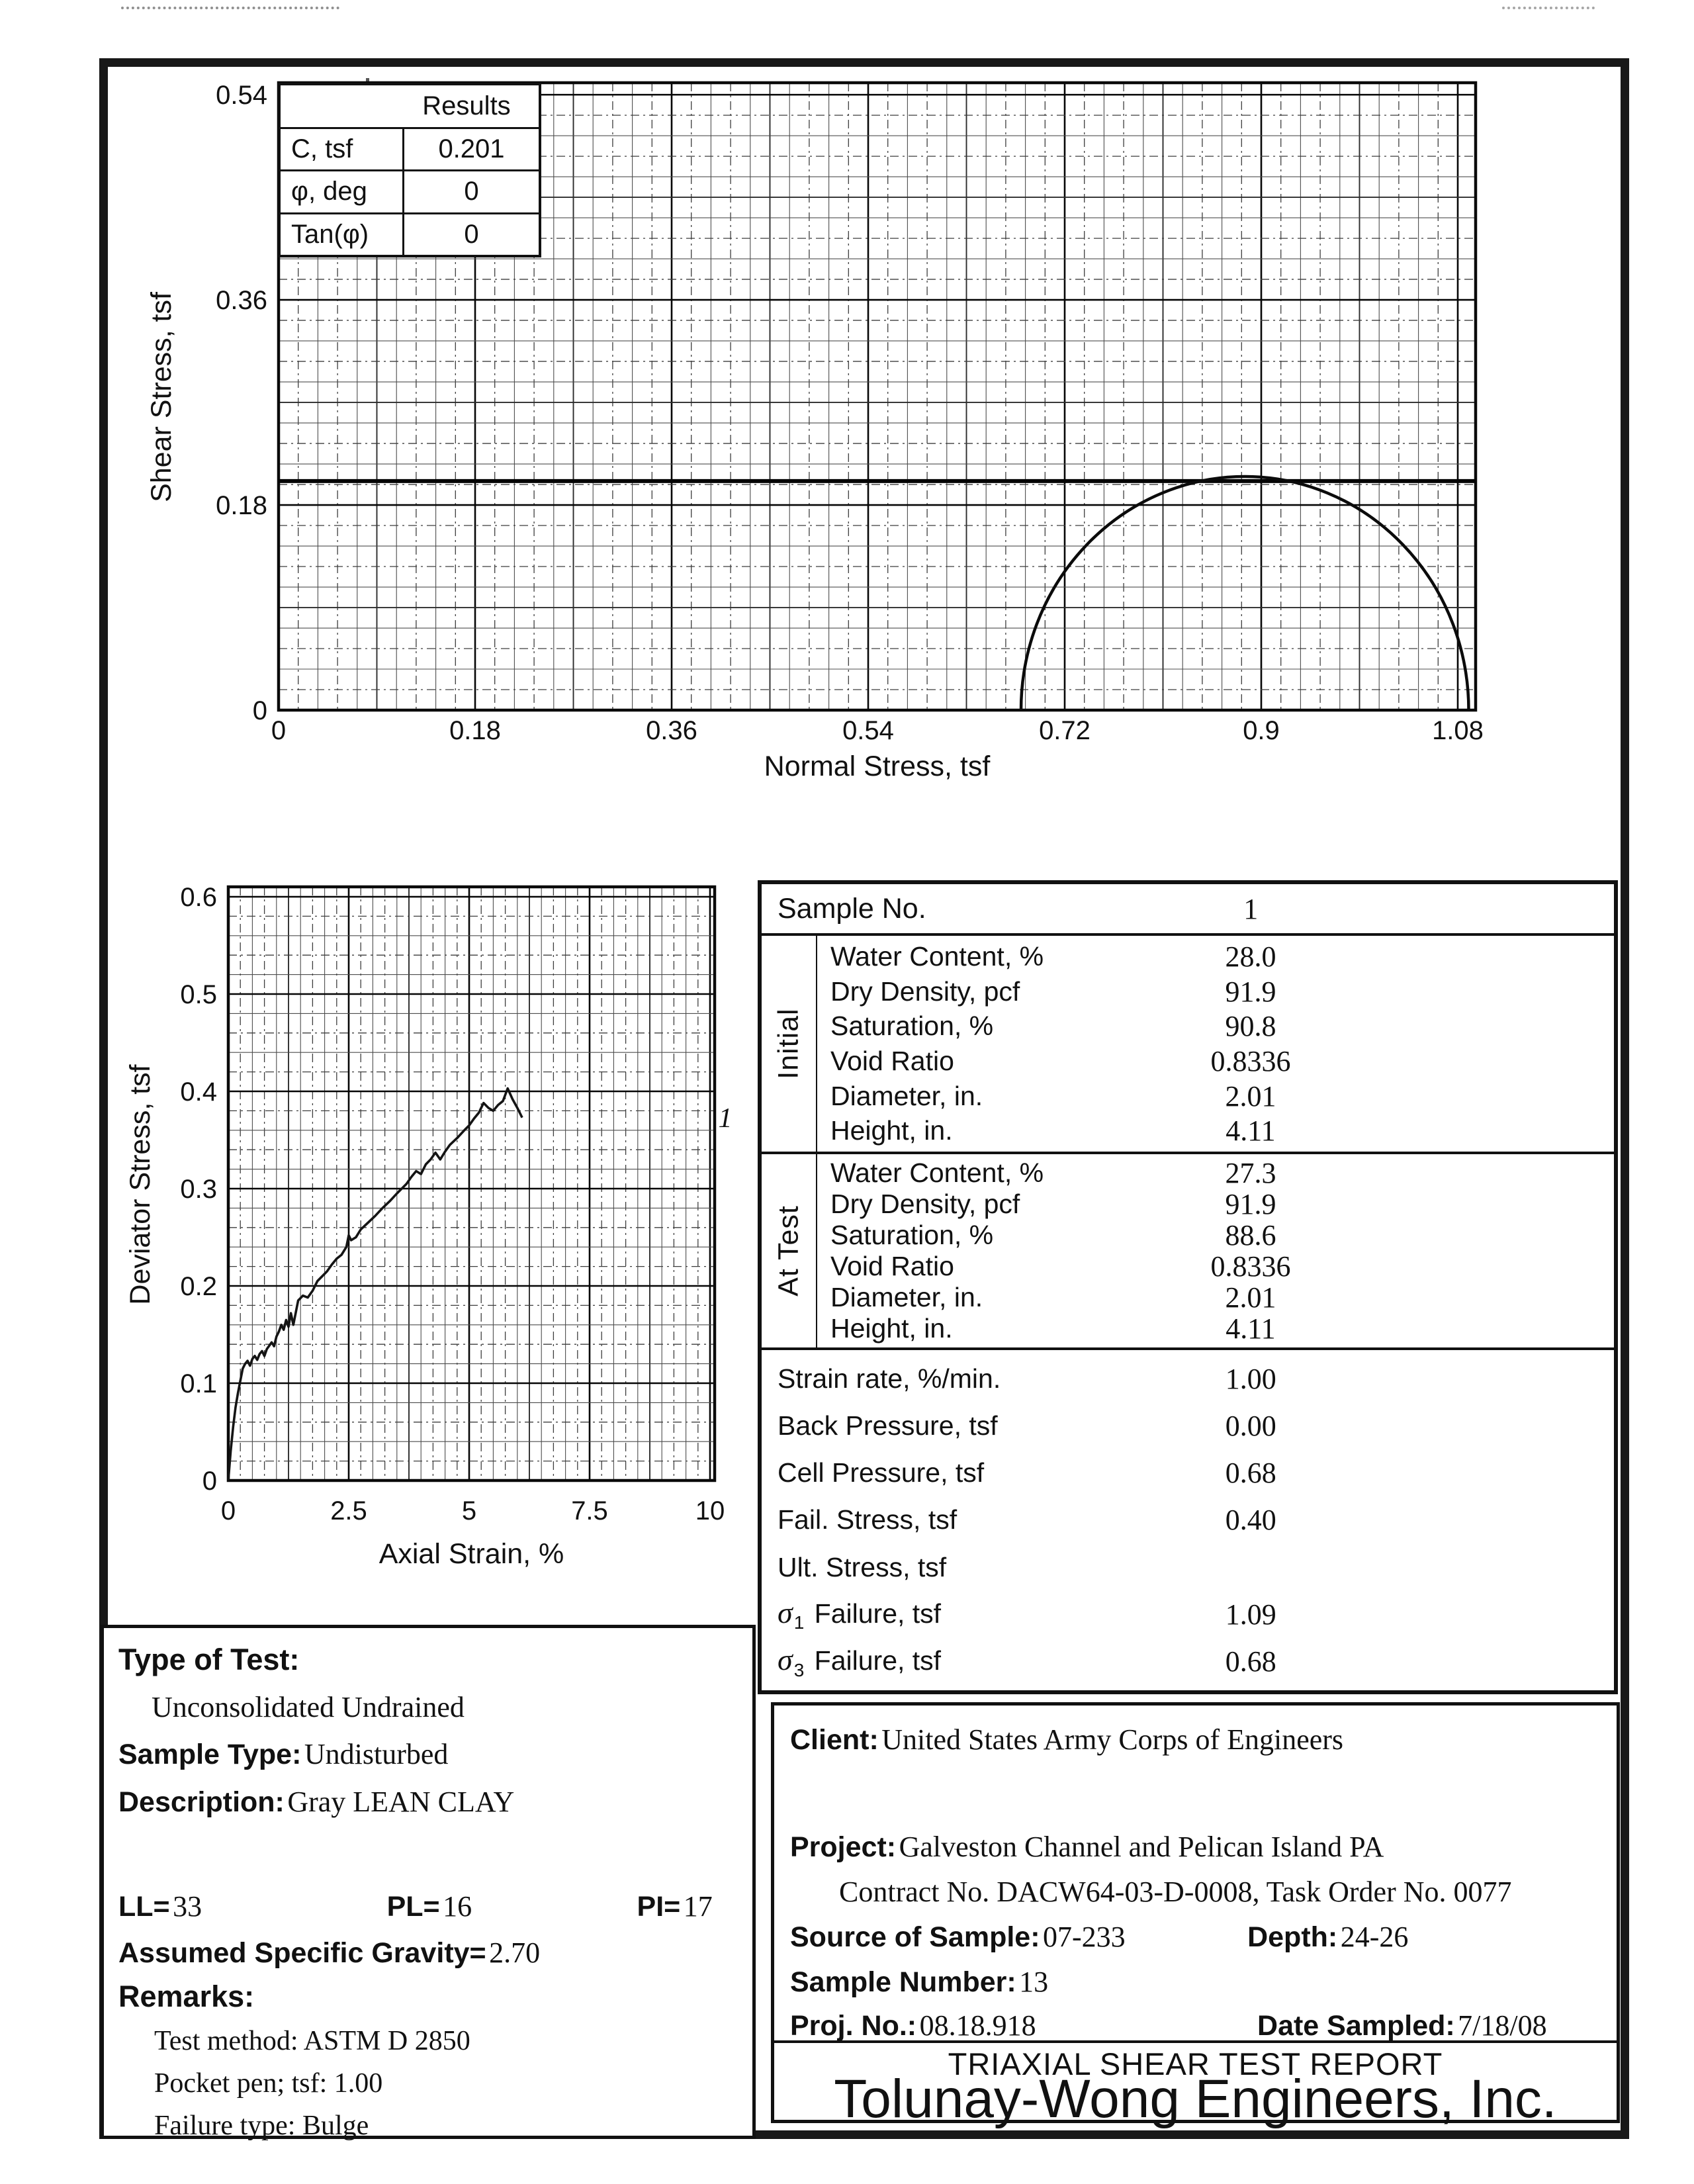  What do you see at coordinates (1034, 1982) in the screenshot?
I see `sample-number-value: 13` at bounding box center [1034, 1982].